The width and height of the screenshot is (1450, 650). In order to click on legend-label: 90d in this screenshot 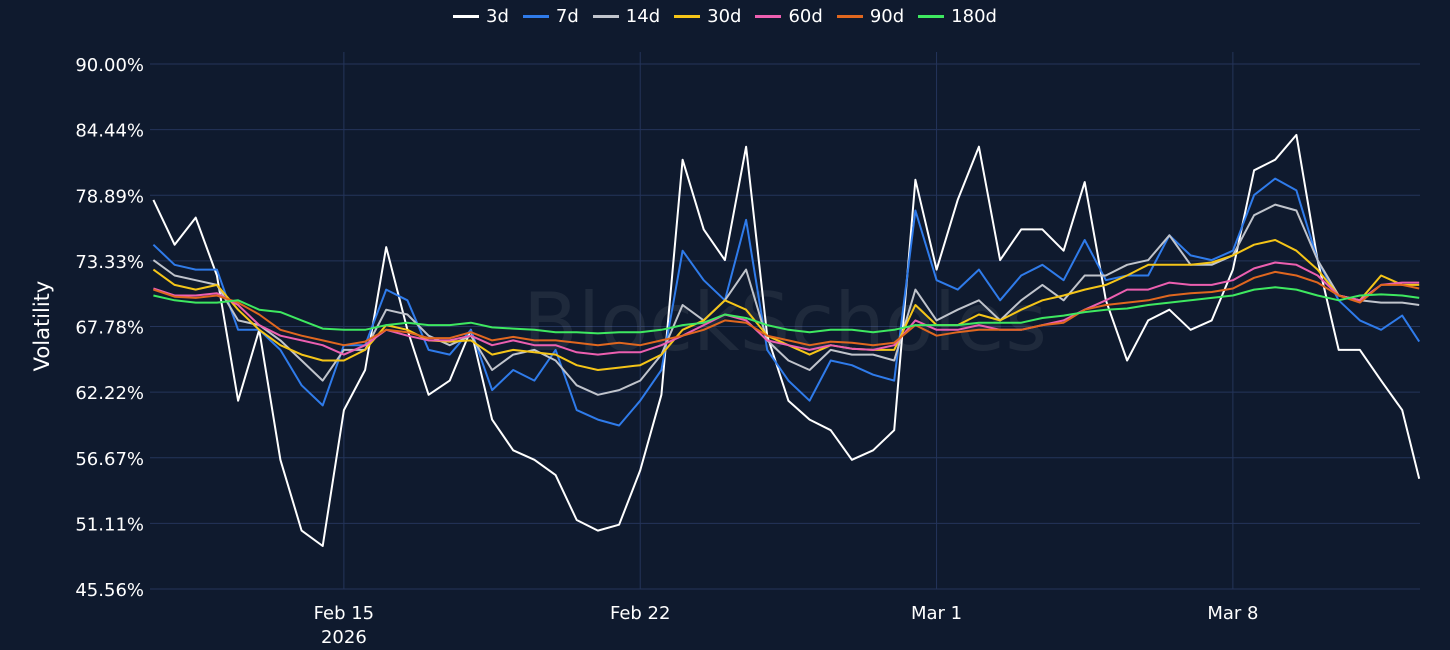, I will do `click(887, 16)`.